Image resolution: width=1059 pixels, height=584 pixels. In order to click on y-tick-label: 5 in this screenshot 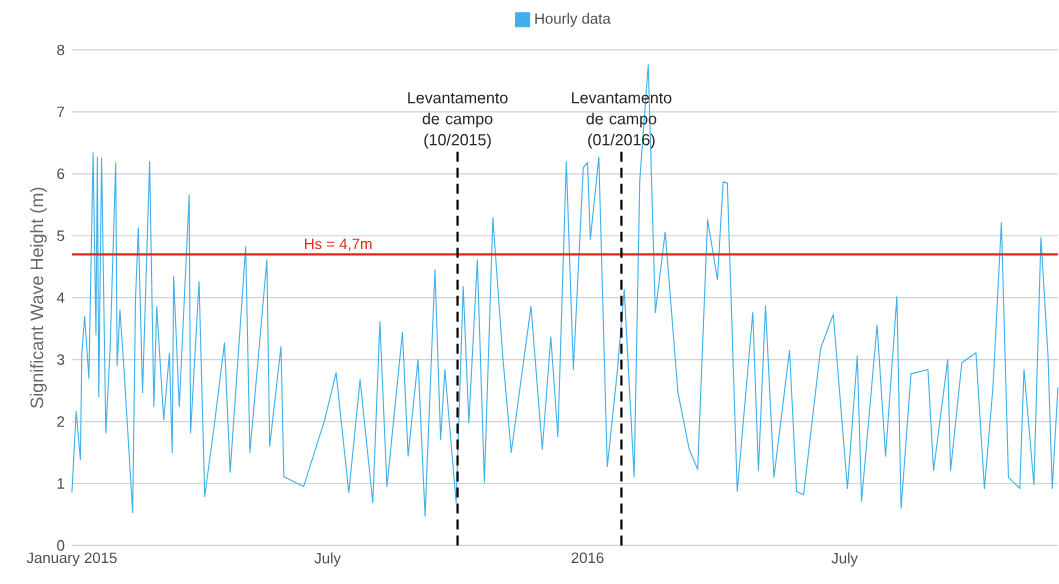, I will do `click(61, 235)`.